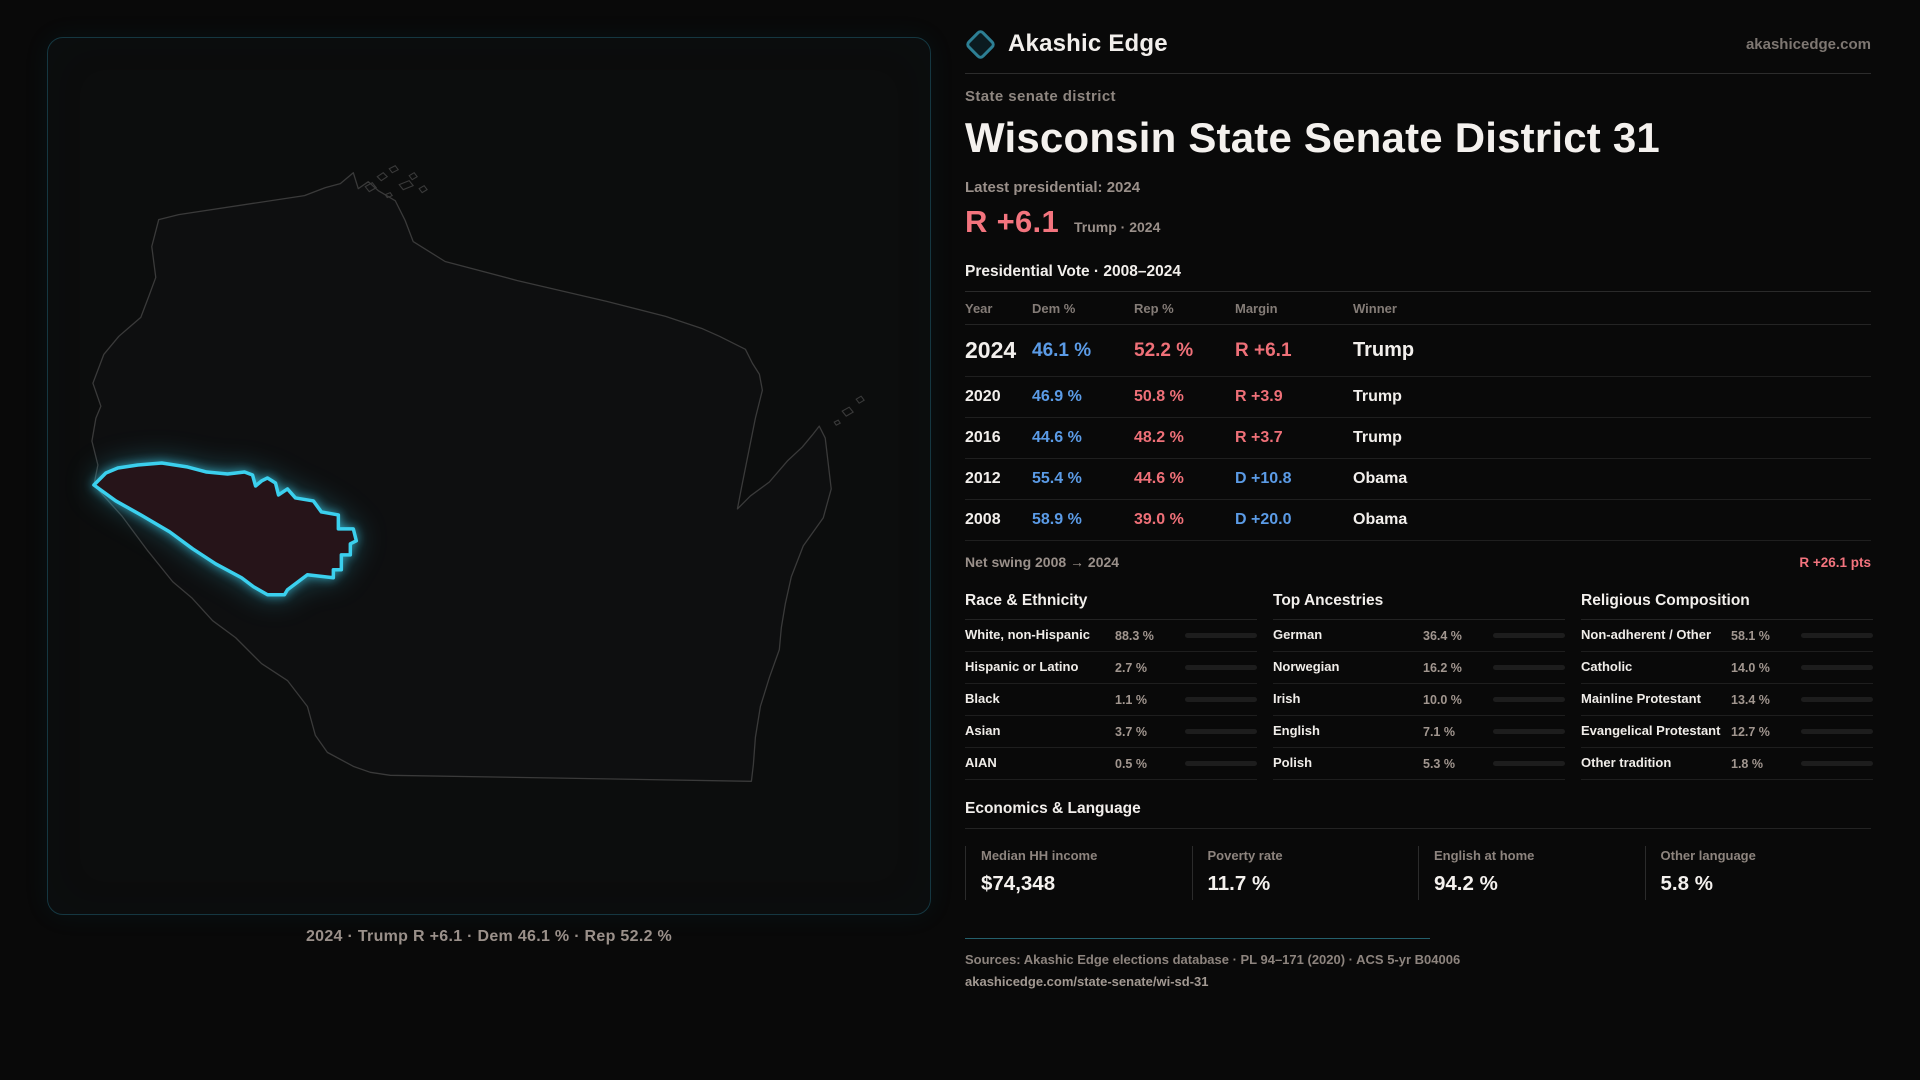  I want to click on item-label: AIAN, so click(981, 763).